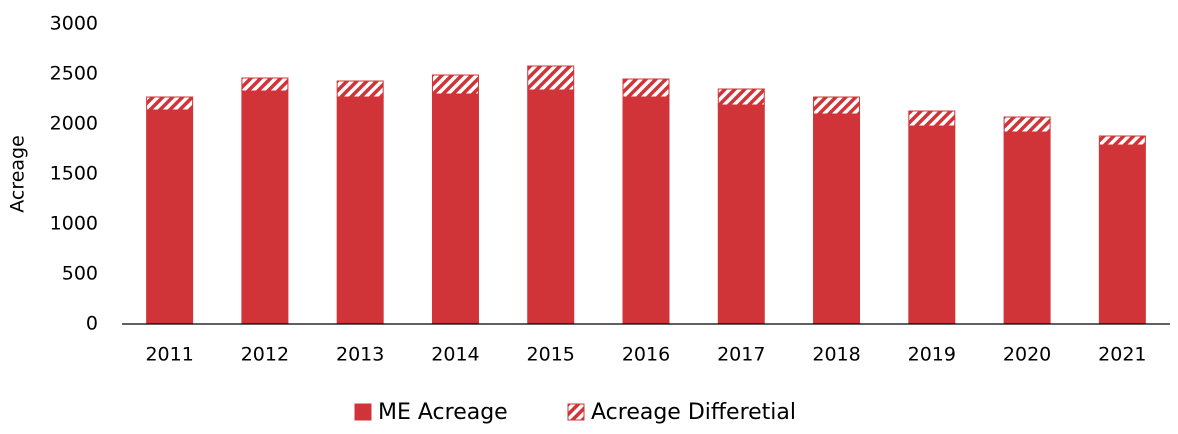  Describe the element at coordinates (836, 355) in the screenshot. I see `x-tick-label: 2018` at that location.